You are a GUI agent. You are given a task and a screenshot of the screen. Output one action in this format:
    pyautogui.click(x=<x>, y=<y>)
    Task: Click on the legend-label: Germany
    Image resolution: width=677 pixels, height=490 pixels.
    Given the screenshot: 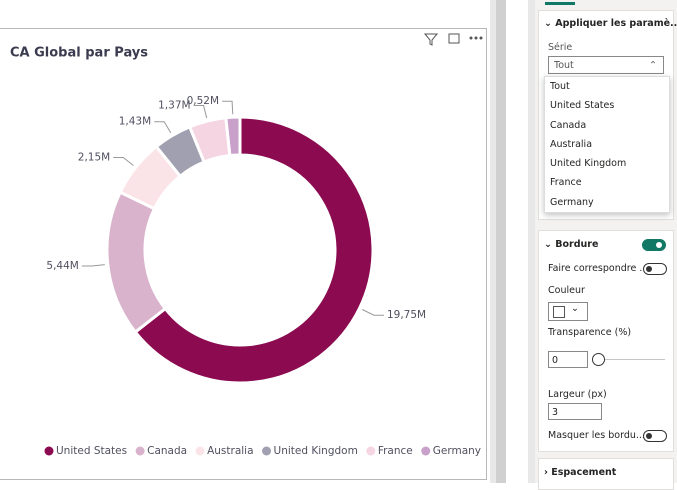 What is the action you would take?
    pyautogui.click(x=457, y=451)
    